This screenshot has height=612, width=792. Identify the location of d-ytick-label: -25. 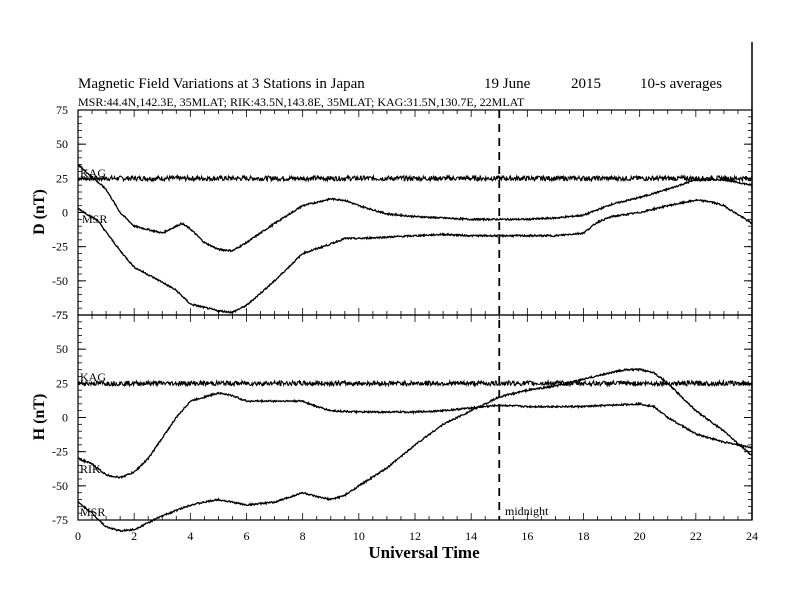
(60, 247).